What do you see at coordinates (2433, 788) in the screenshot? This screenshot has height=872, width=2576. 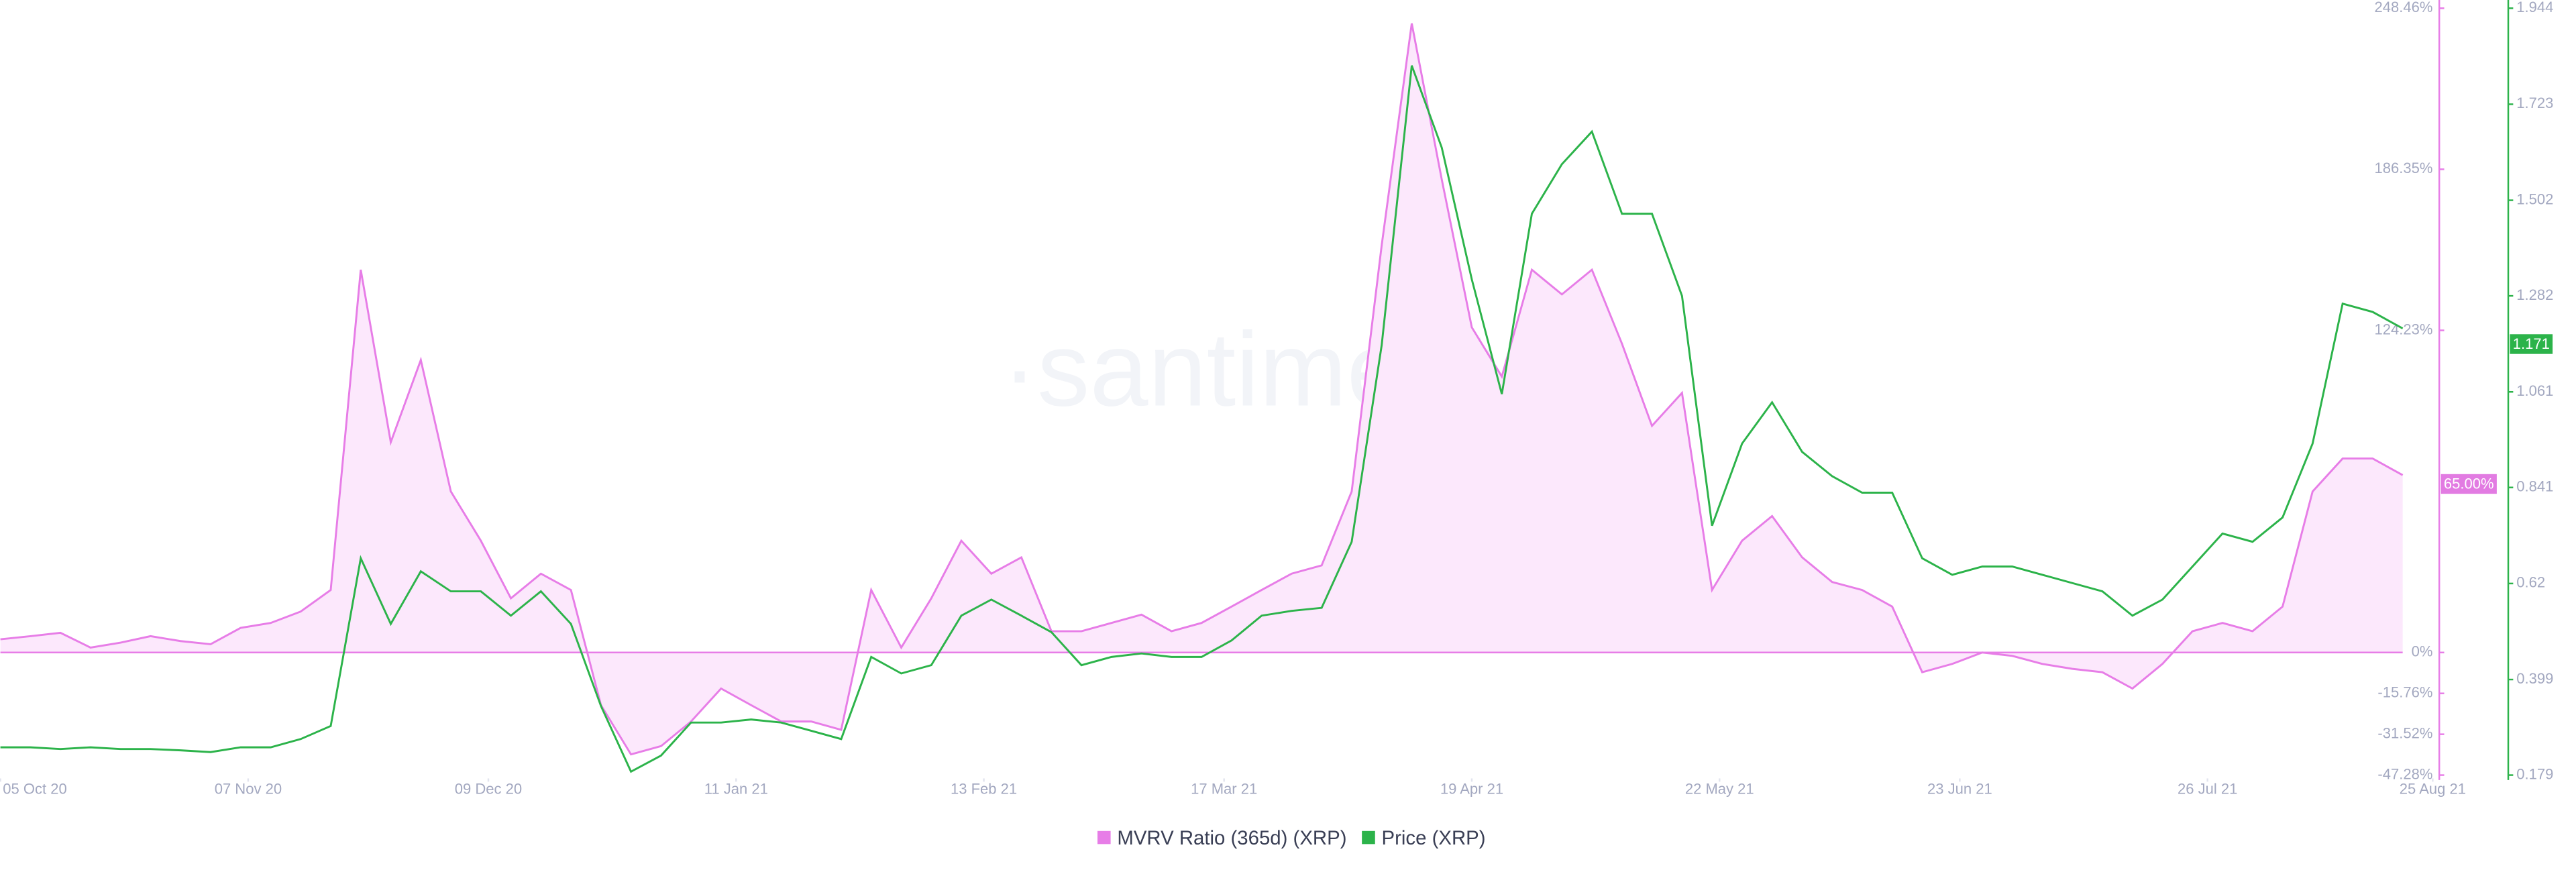 I see `x-tick-label: 25 Aug 21` at bounding box center [2433, 788].